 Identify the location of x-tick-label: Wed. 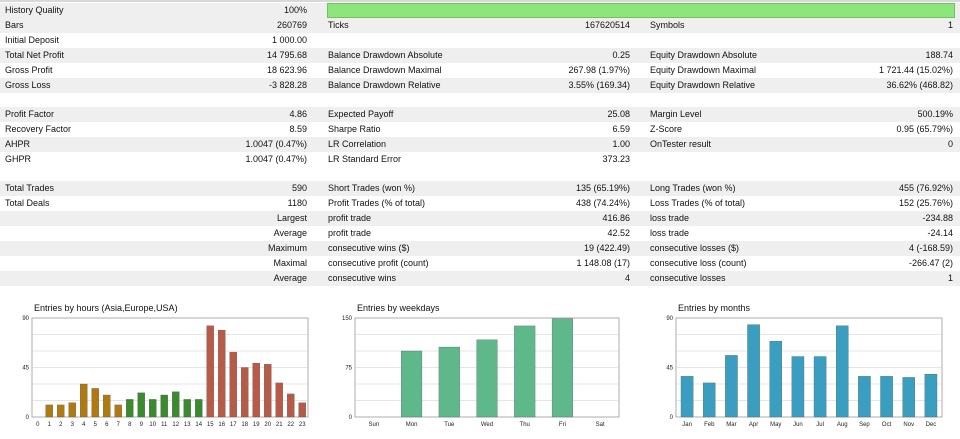
(487, 425).